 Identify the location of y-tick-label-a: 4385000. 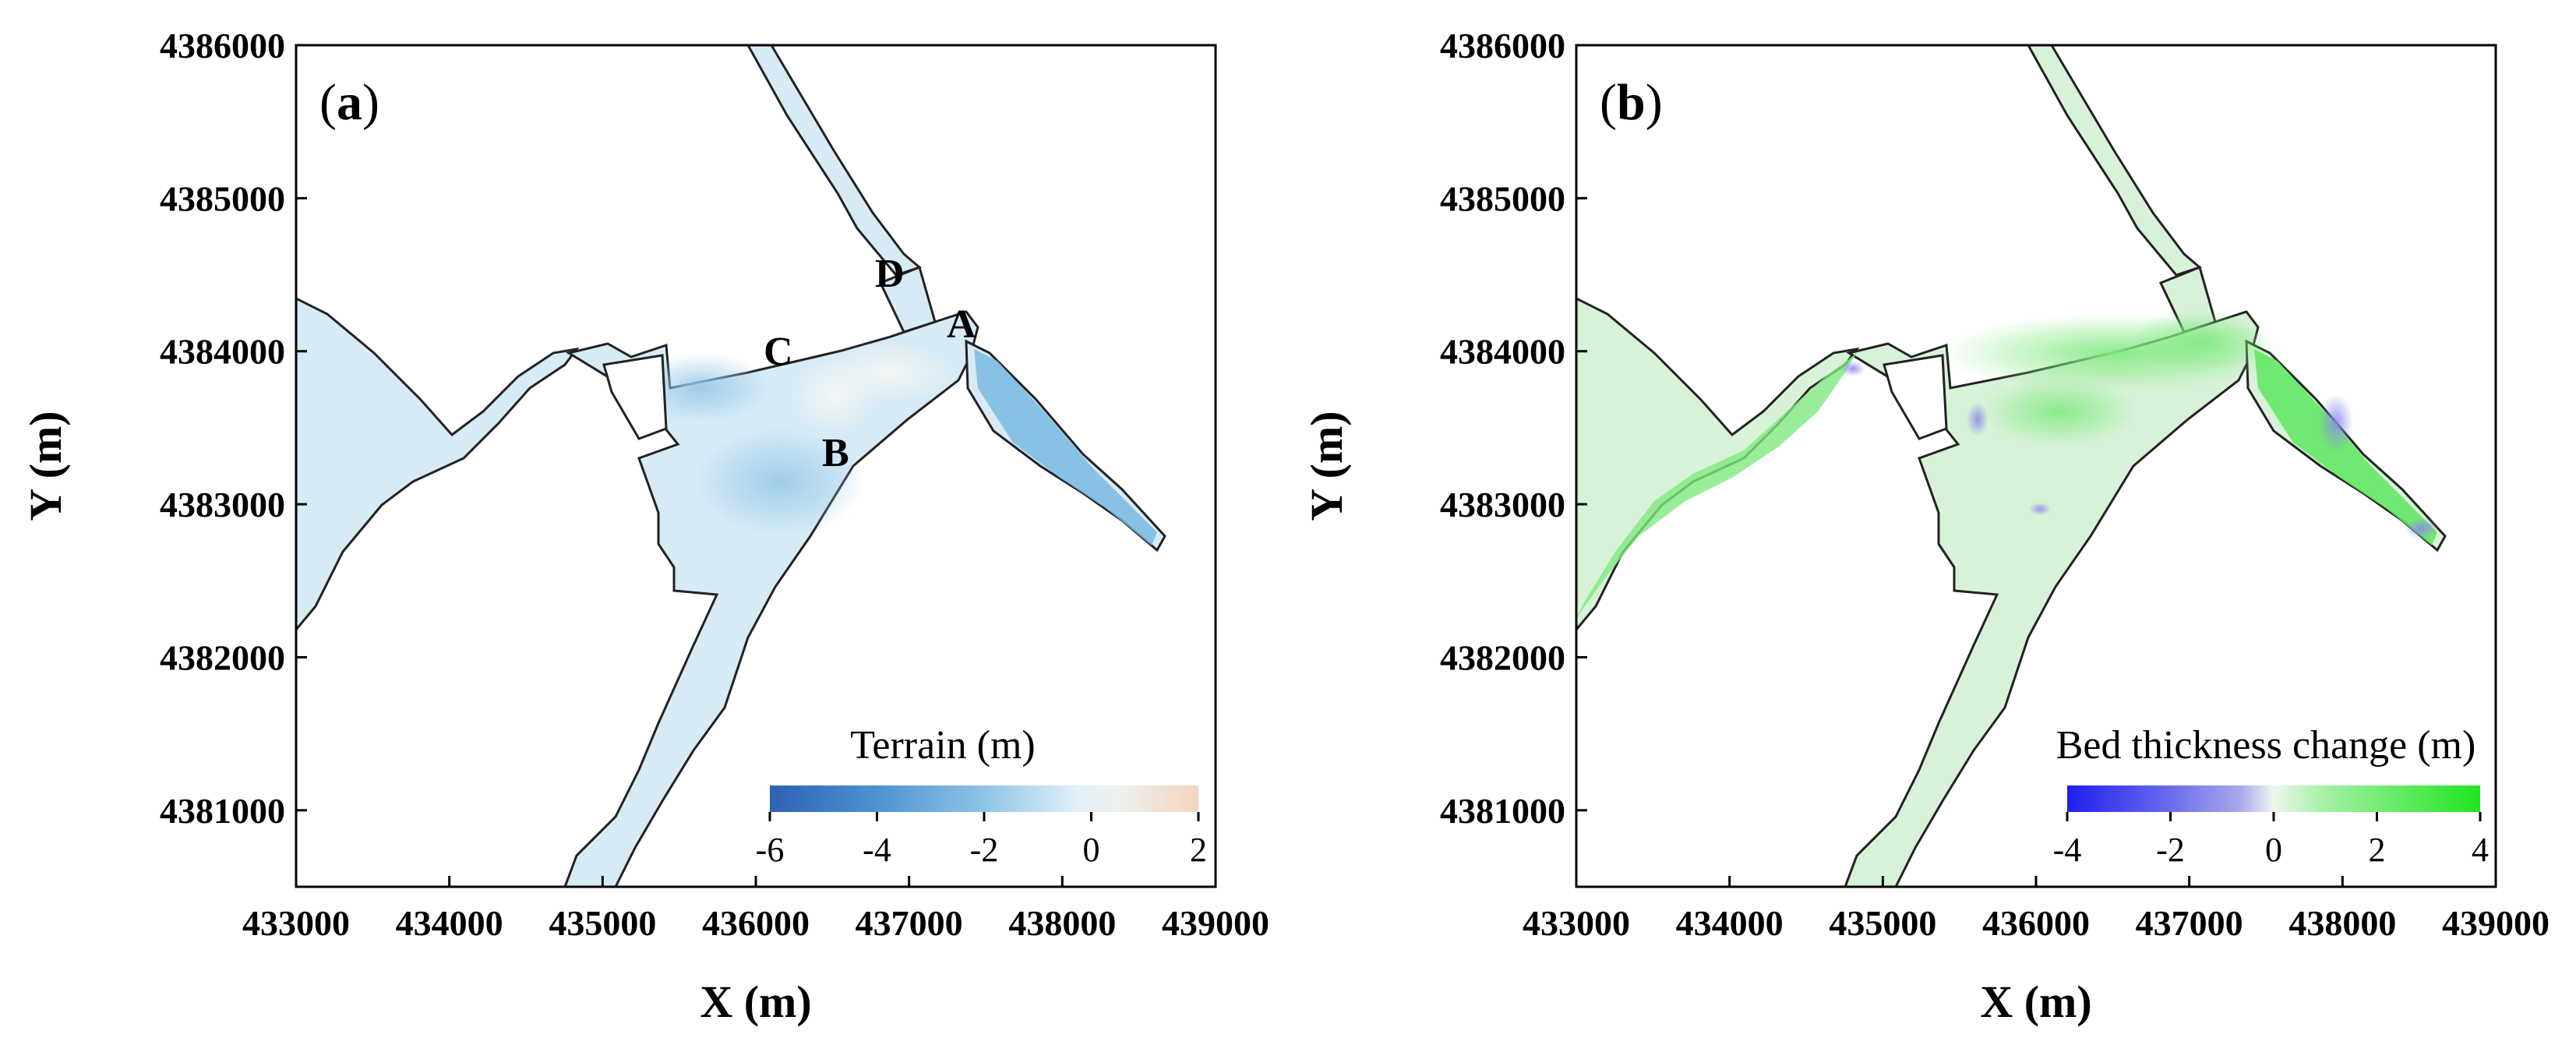
(222, 198).